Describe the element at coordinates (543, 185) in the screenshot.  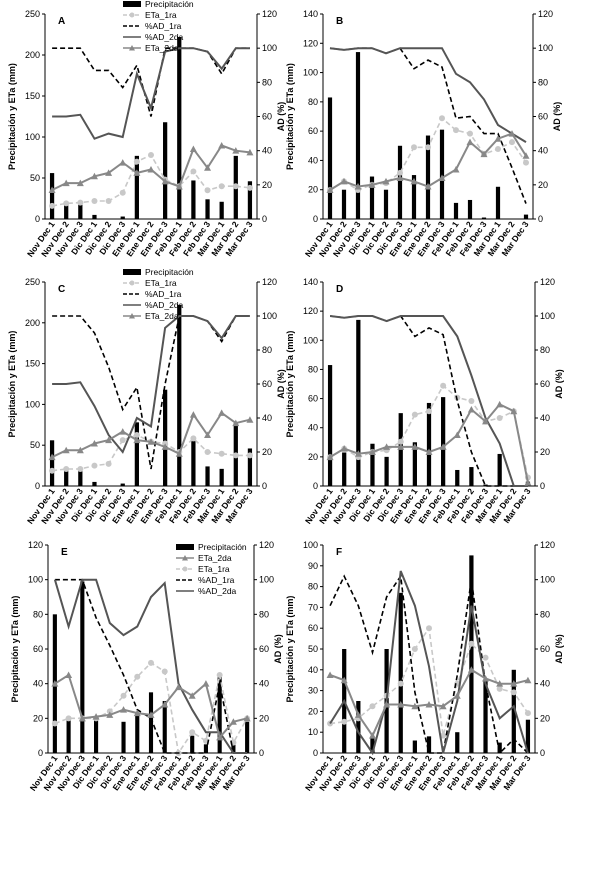
I see `y2-tick-label: 20` at that location.